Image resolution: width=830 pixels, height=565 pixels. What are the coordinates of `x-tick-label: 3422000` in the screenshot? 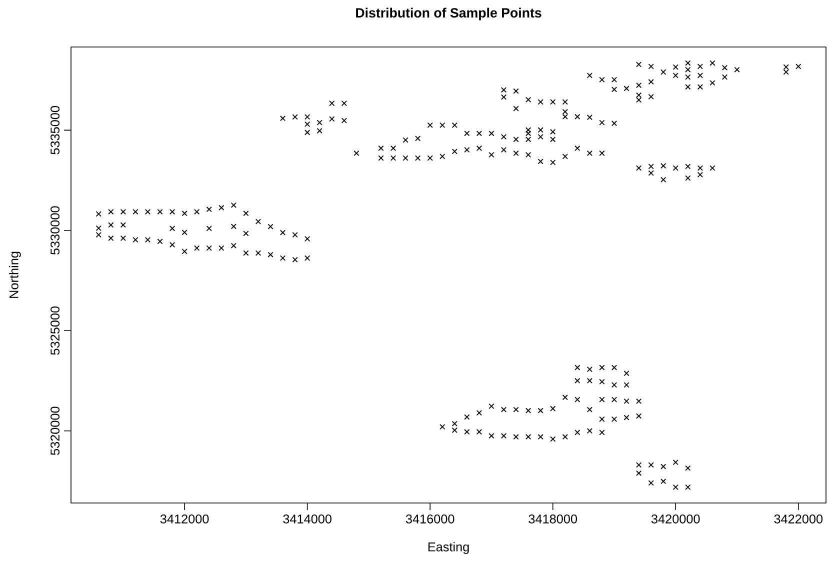 It's located at (798, 519).